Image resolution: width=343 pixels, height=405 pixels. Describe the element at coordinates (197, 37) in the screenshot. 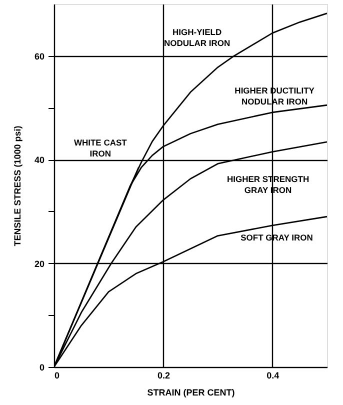

I see `series-label: HIGH-YIELD NODULAR IRON` at that location.